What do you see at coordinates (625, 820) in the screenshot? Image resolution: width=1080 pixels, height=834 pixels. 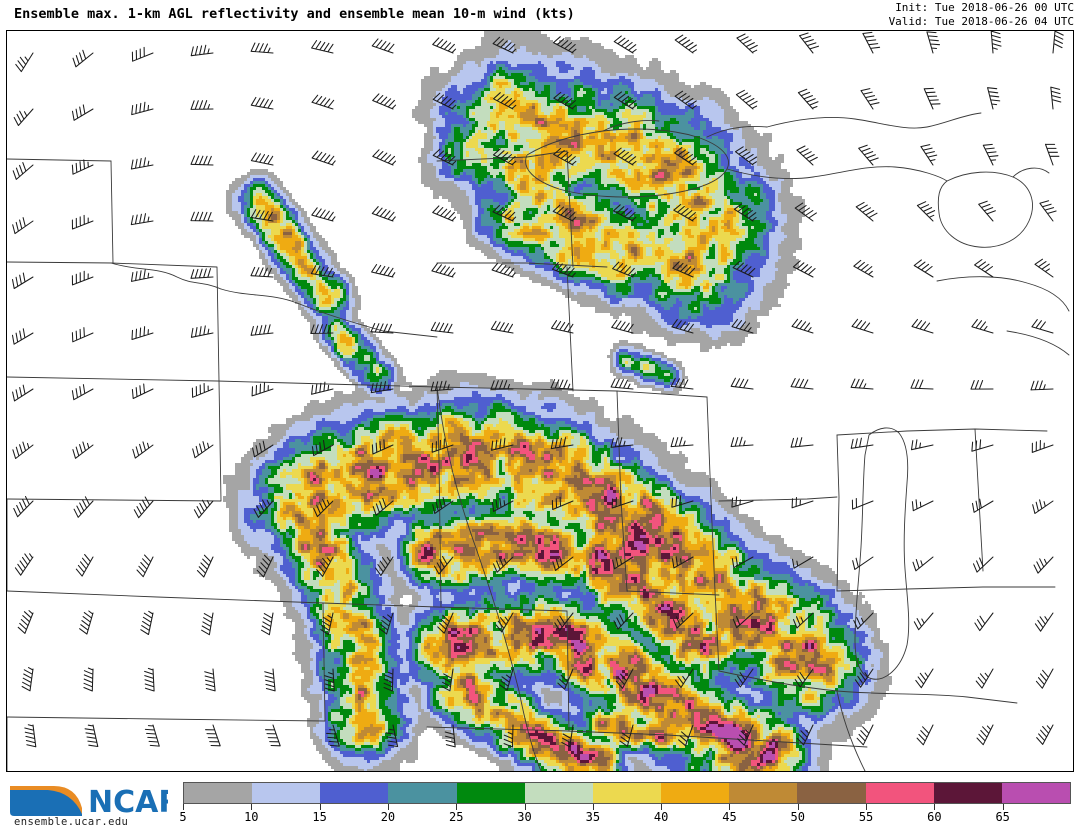 I see `colorbar-tick-labels: 5 10 15 20 25 30 35 40 45 50 55 60 65` at bounding box center [625, 820].